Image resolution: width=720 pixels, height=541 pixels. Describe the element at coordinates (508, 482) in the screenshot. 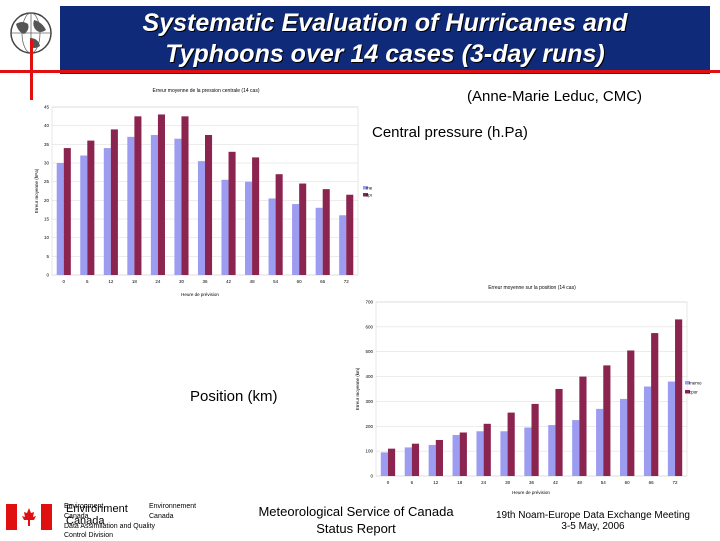

I see `c2-xtick-label: 30` at that location.